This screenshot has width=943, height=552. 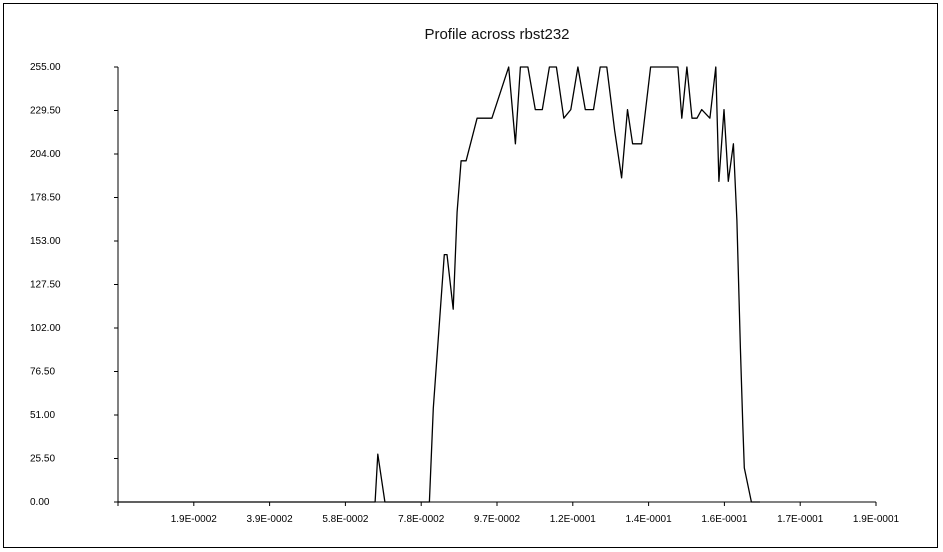 What do you see at coordinates (573, 519) in the screenshot?
I see `x-tick-label: 1.2E-0001` at bounding box center [573, 519].